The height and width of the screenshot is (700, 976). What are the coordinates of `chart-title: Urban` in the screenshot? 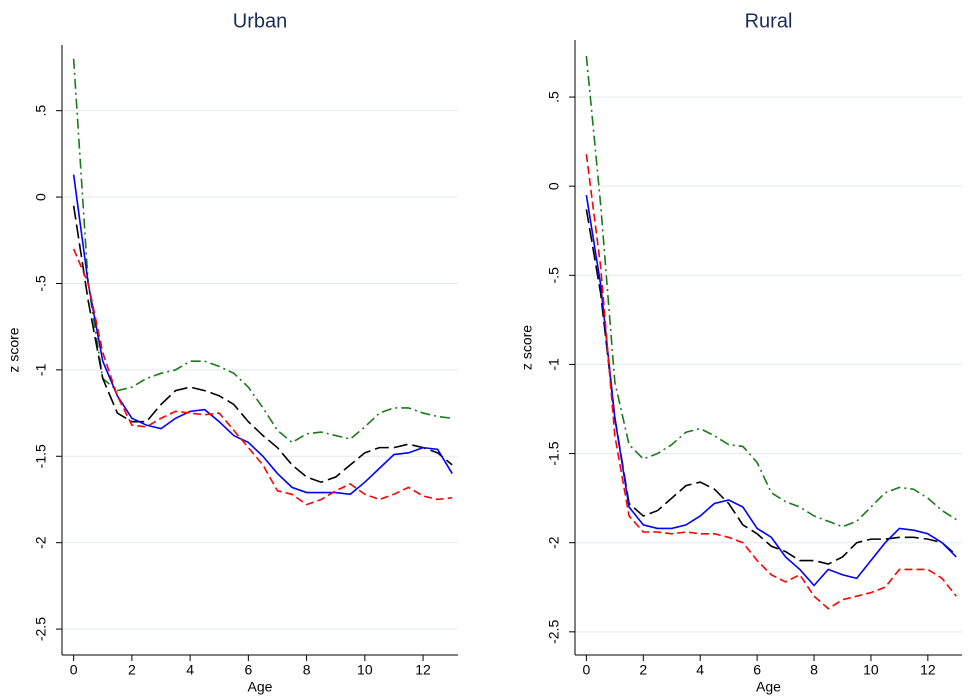 It's located at (260, 21).